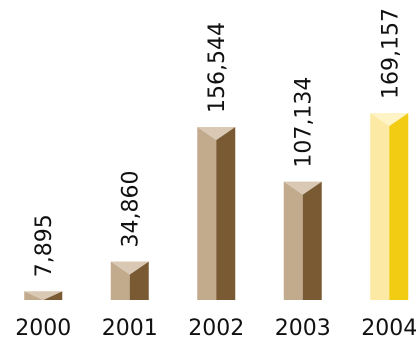 The width and height of the screenshot is (417, 342). Describe the element at coordinates (43, 328) in the screenshot. I see `x-tick-label-2000: 2000` at that location.